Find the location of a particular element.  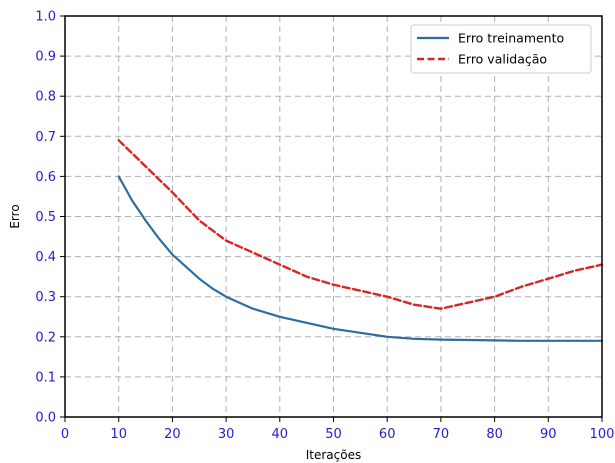

x-tick-label: 70 is located at coordinates (441, 434).